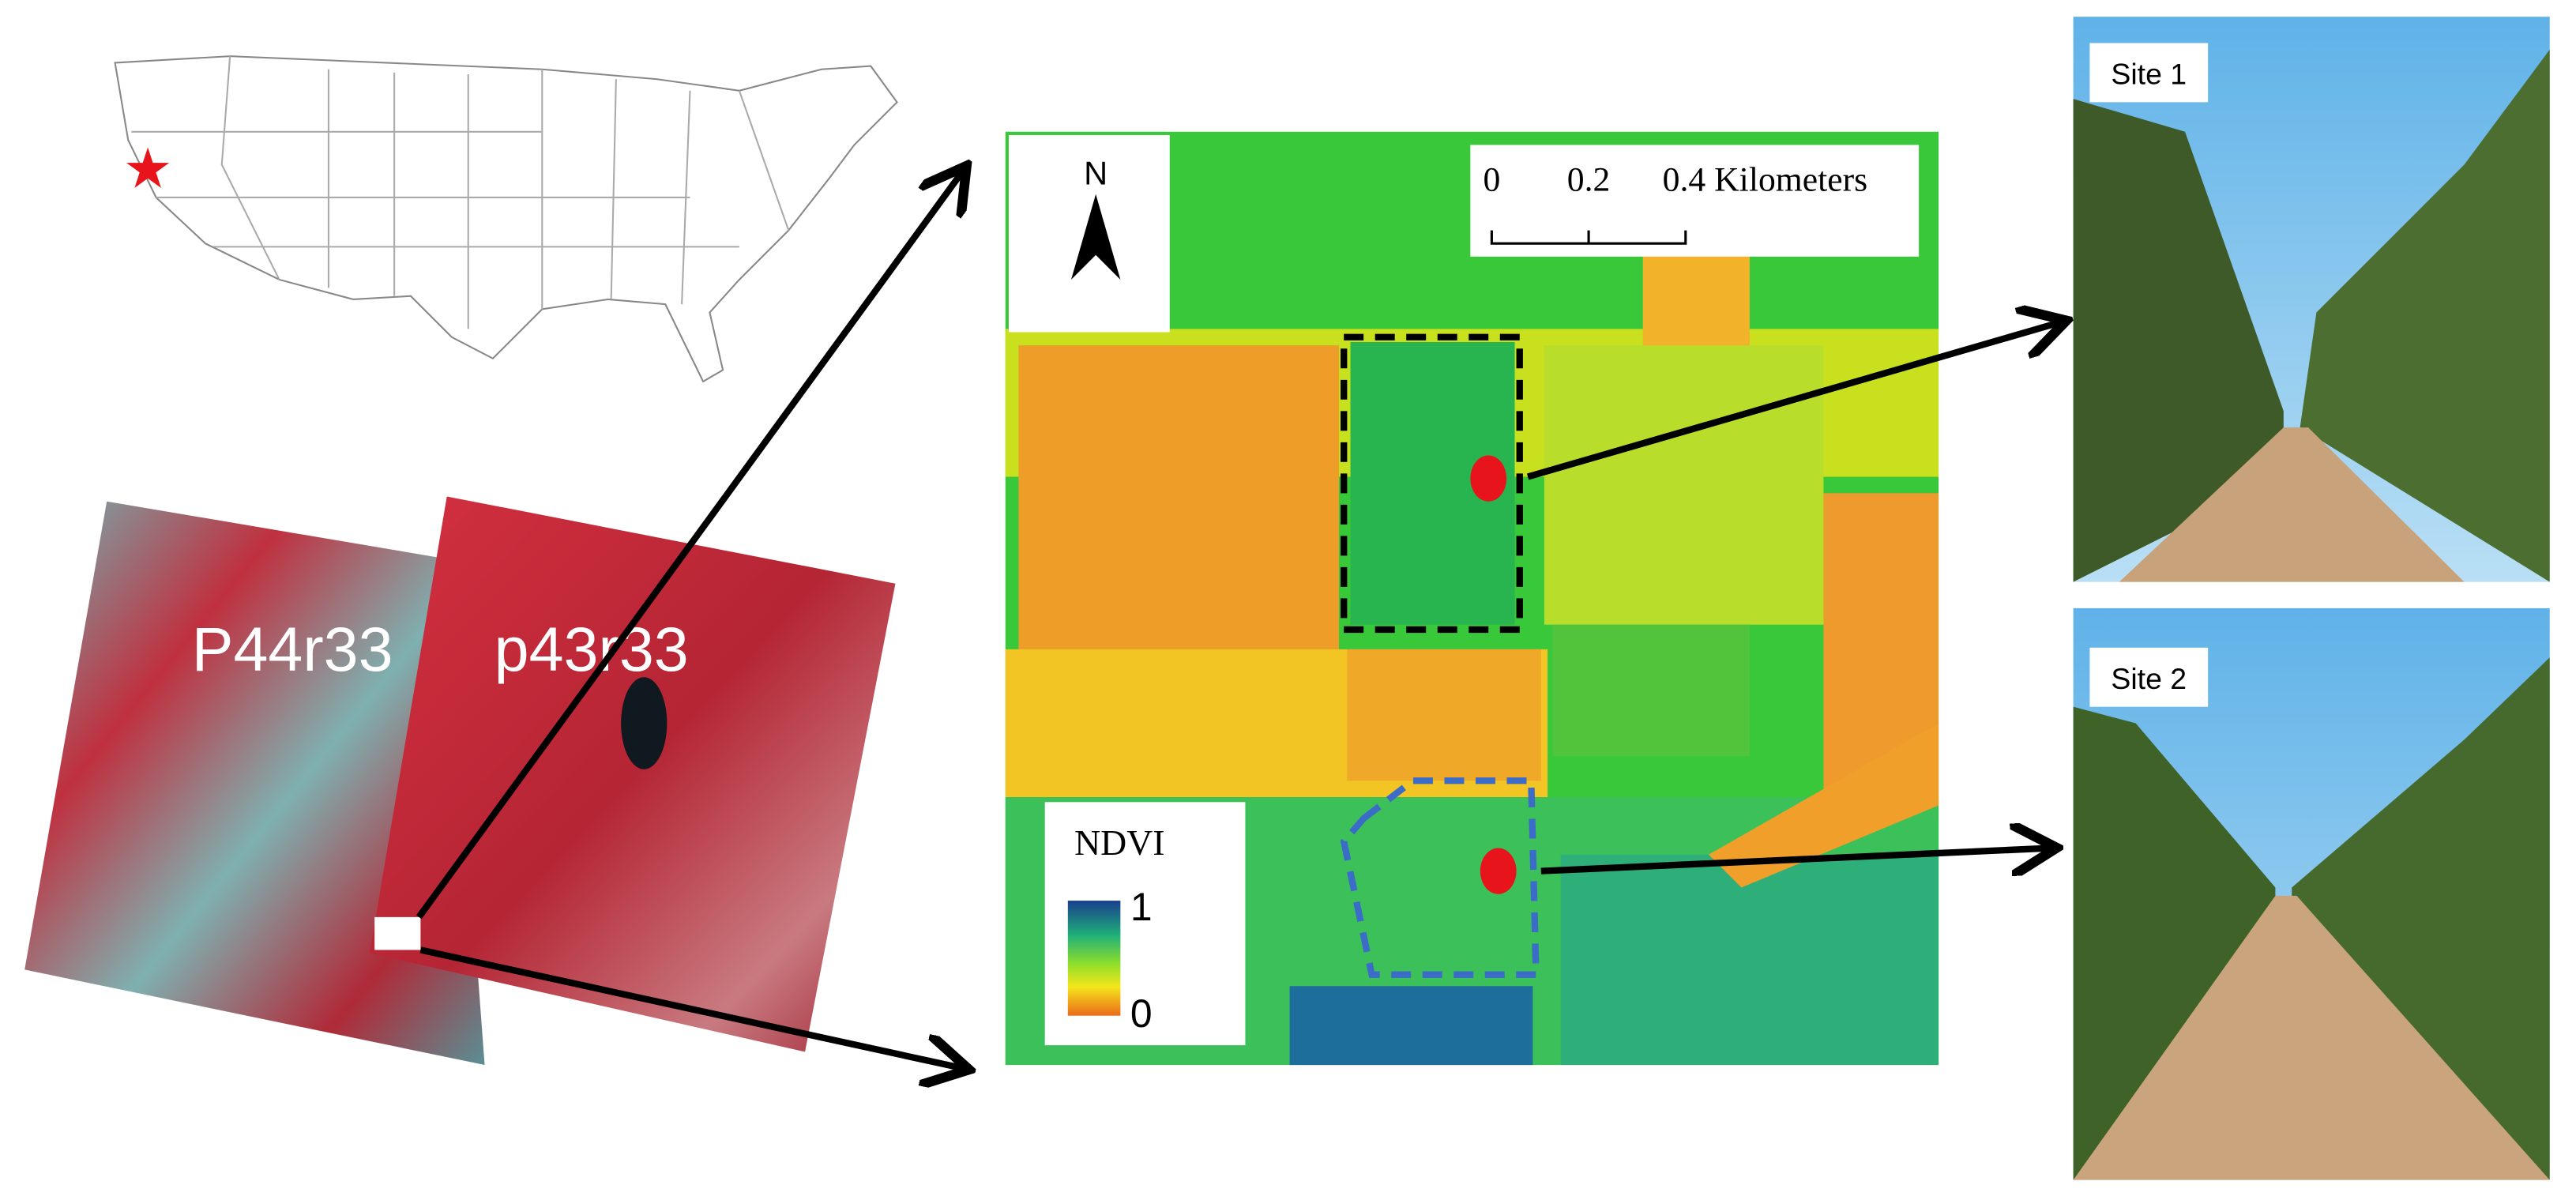 Image resolution: width=2576 pixels, height=1200 pixels. I want to click on us-map: ★, so click(506, 219).